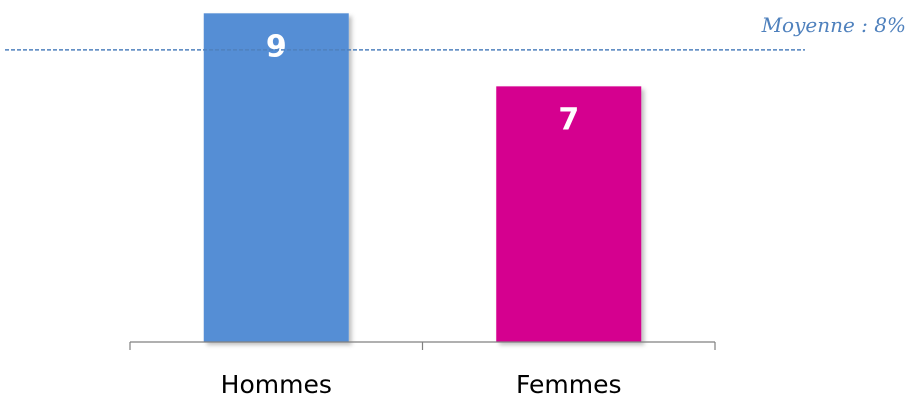  What do you see at coordinates (568, 119) in the screenshot?
I see `data-label-femmes: 7` at bounding box center [568, 119].